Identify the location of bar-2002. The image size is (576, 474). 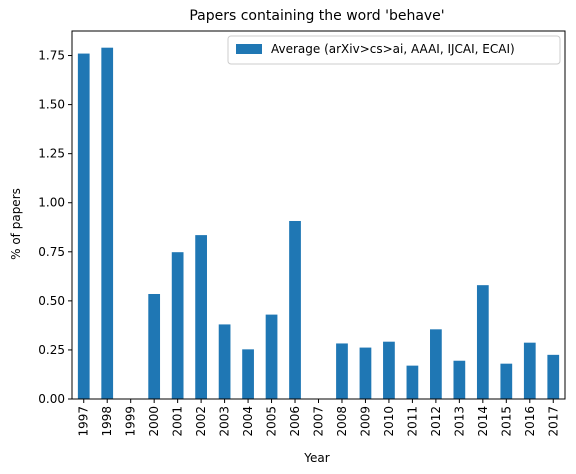
(201, 317).